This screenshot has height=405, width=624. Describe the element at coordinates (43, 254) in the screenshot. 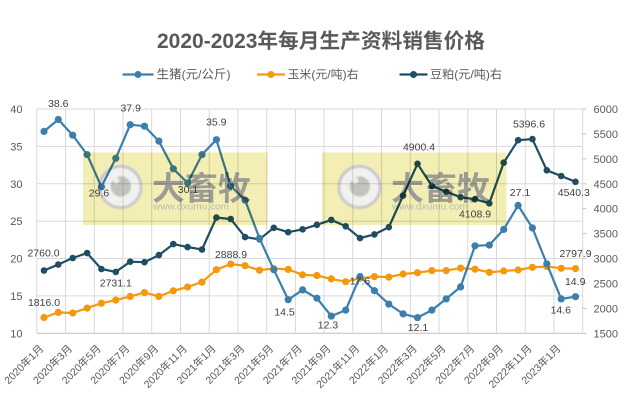

I see `svg-text: 2760.0` at that location.